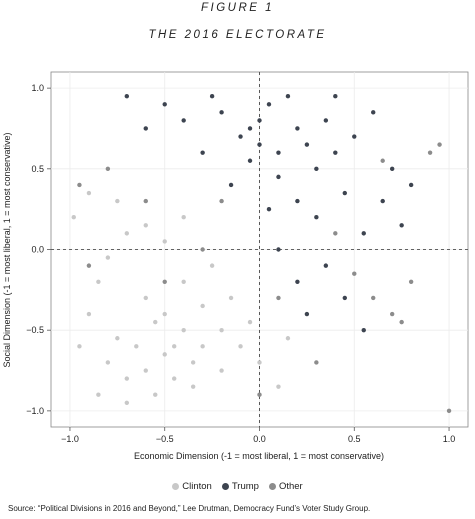  Describe the element at coordinates (245, 486) in the screenshot. I see `legend-label-trump: Trump` at that location.